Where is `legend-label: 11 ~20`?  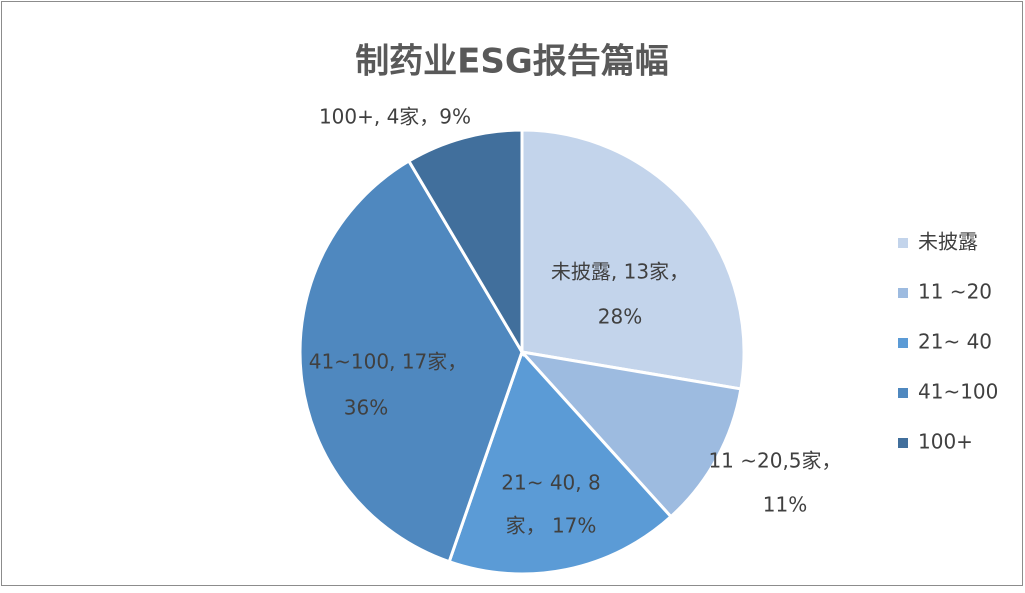 legend-label: 11 ~20 is located at coordinates (955, 292).